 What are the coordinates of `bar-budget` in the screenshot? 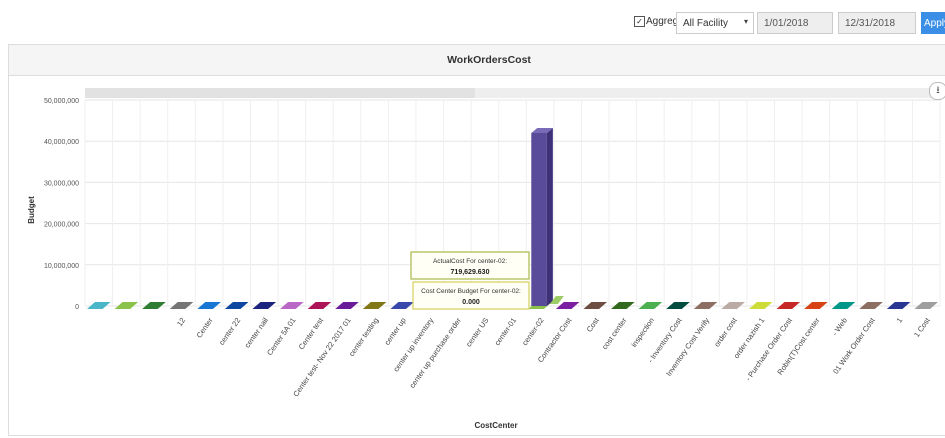 It's located at (556, 300).